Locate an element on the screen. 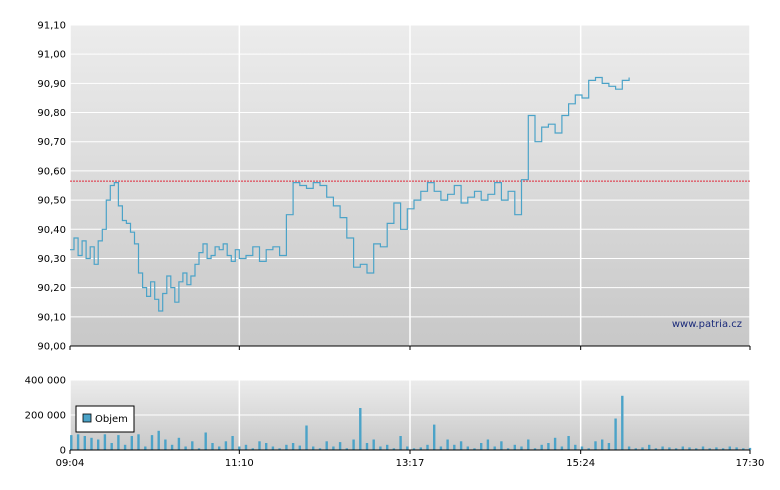 The image size is (780, 490). x-tick-label: 11:10 is located at coordinates (239, 463).